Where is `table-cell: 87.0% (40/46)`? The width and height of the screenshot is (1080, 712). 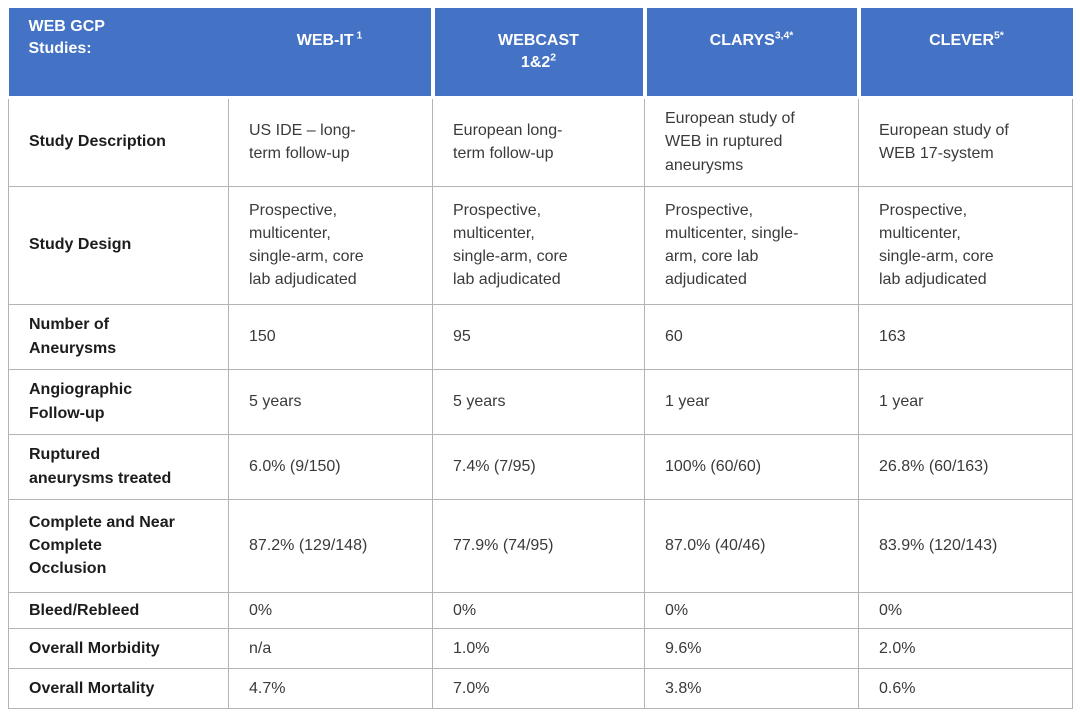
table-cell: 87.0% (40/46) is located at coordinates (751, 545).